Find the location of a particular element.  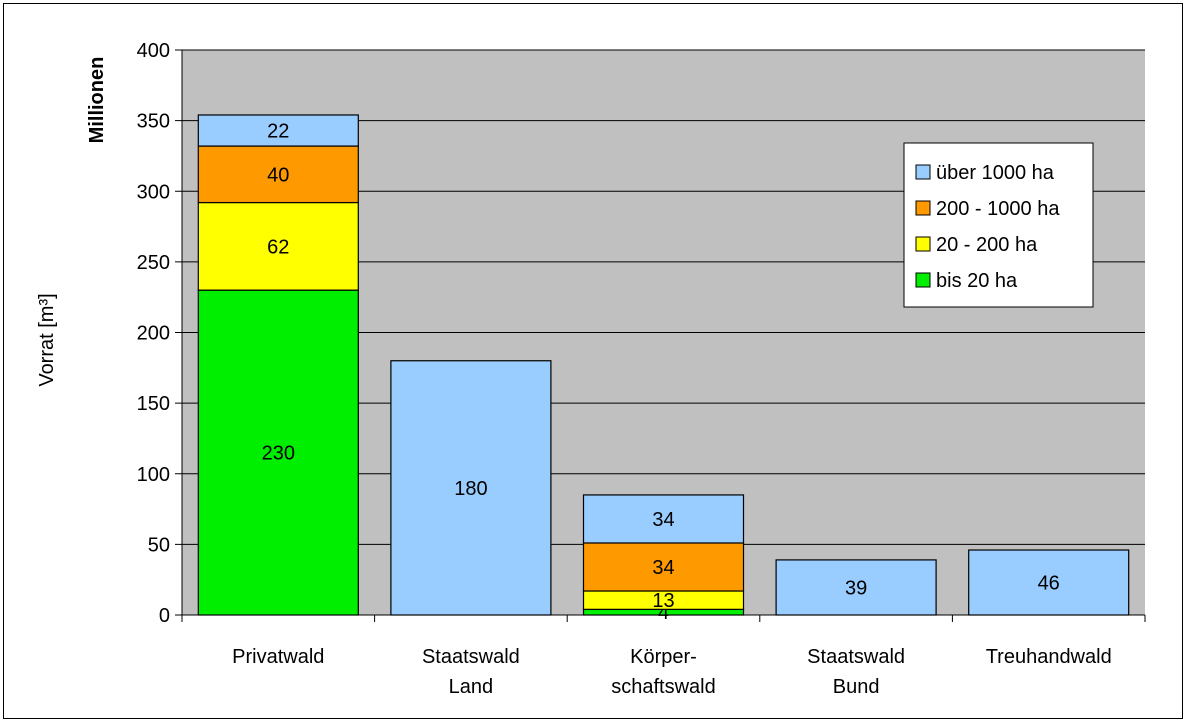

y-tick-label: 50 is located at coordinates (159, 545).